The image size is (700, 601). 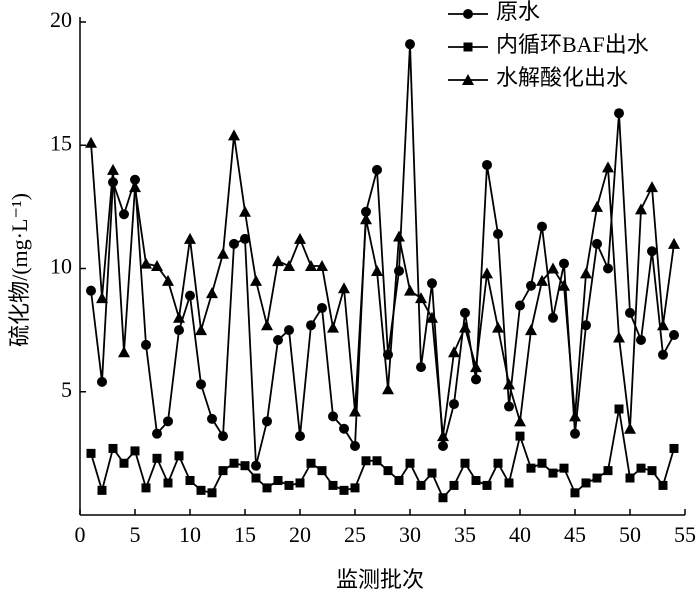 What do you see at coordinates (66, 389) in the screenshot?
I see `y-tick-label: 5` at bounding box center [66, 389].